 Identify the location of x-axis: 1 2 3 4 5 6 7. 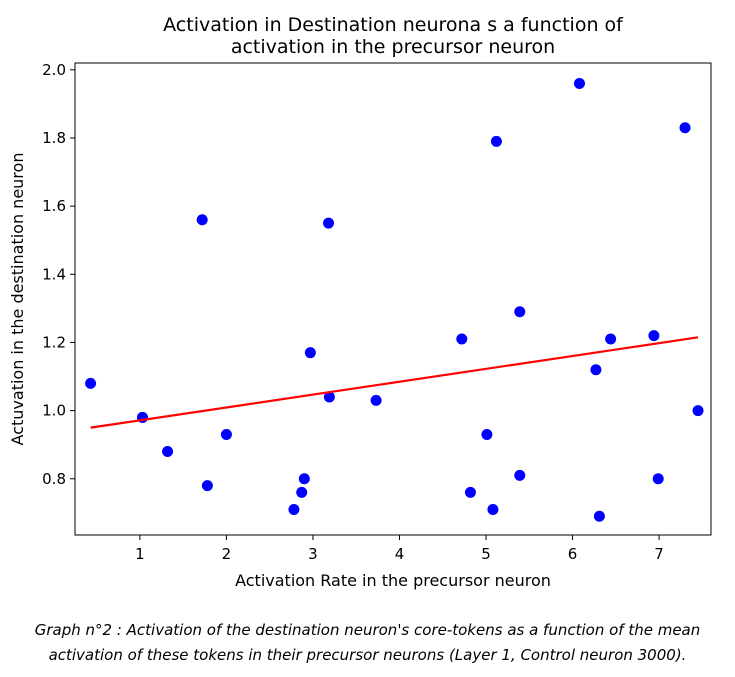
(399, 549).